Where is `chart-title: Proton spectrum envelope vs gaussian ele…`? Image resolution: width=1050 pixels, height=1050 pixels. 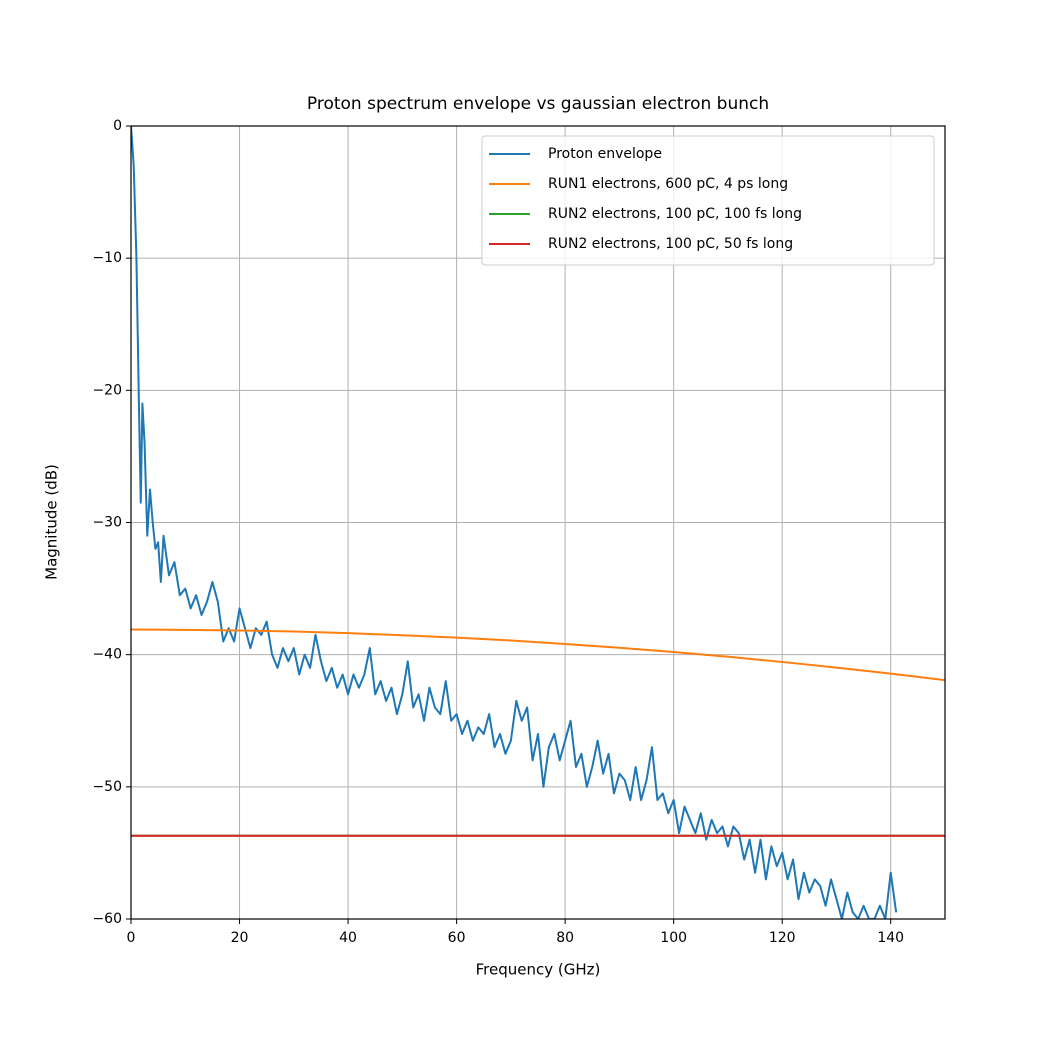 chart-title: Proton spectrum envelope vs gaussian ele… is located at coordinates (538, 104).